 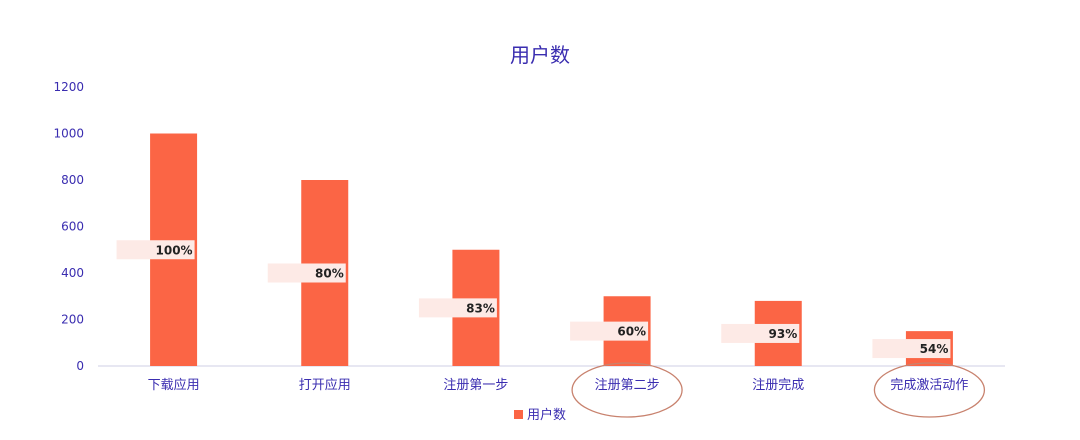 What do you see at coordinates (80, 366) in the screenshot?
I see `y-tick-label: 0` at bounding box center [80, 366].